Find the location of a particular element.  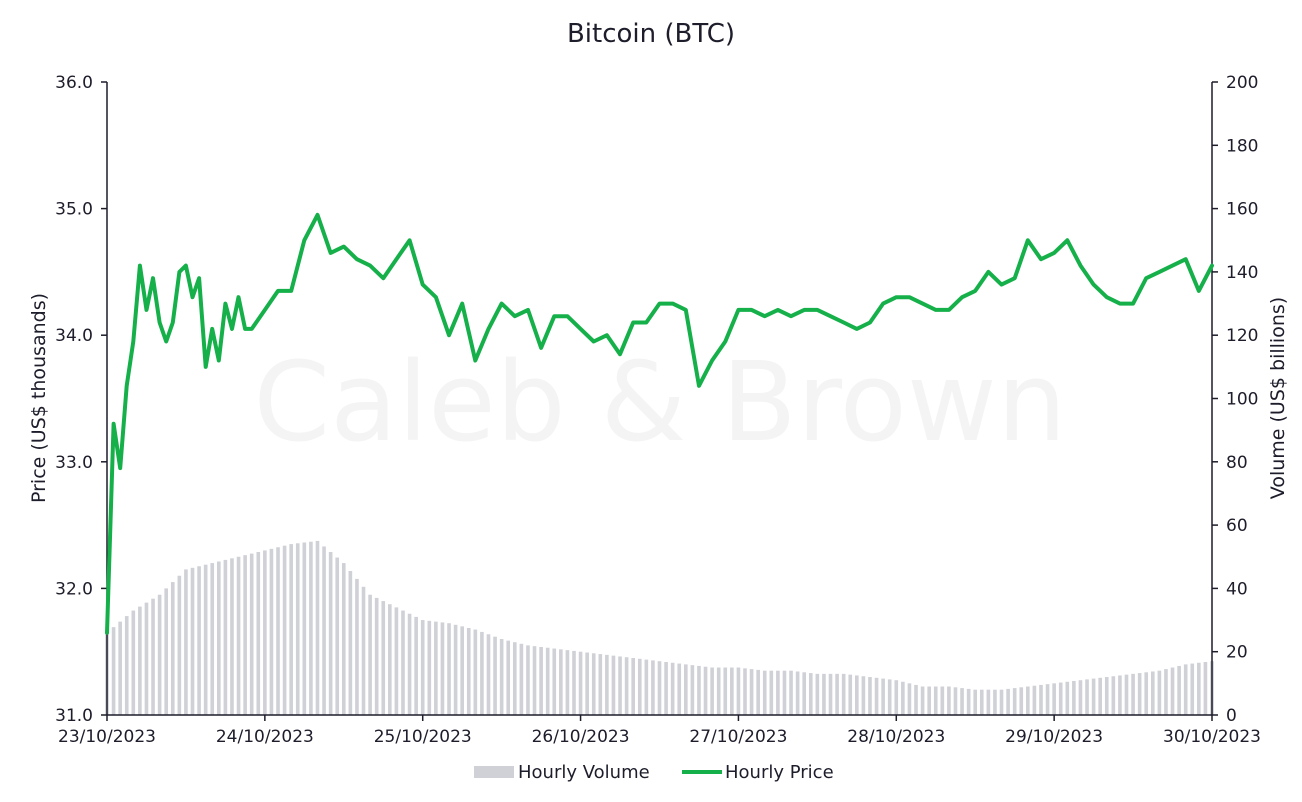

x-tick-label: 26/10/2023 is located at coordinates (581, 737).